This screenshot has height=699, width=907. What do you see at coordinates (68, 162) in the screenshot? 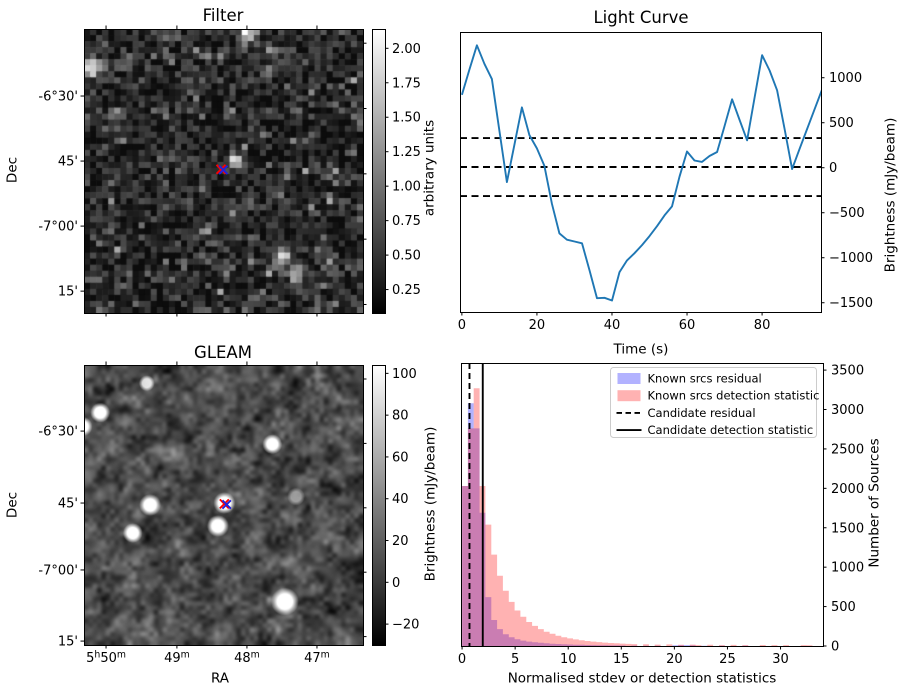
I see `filter-ytick-label: 45'` at bounding box center [68, 162].